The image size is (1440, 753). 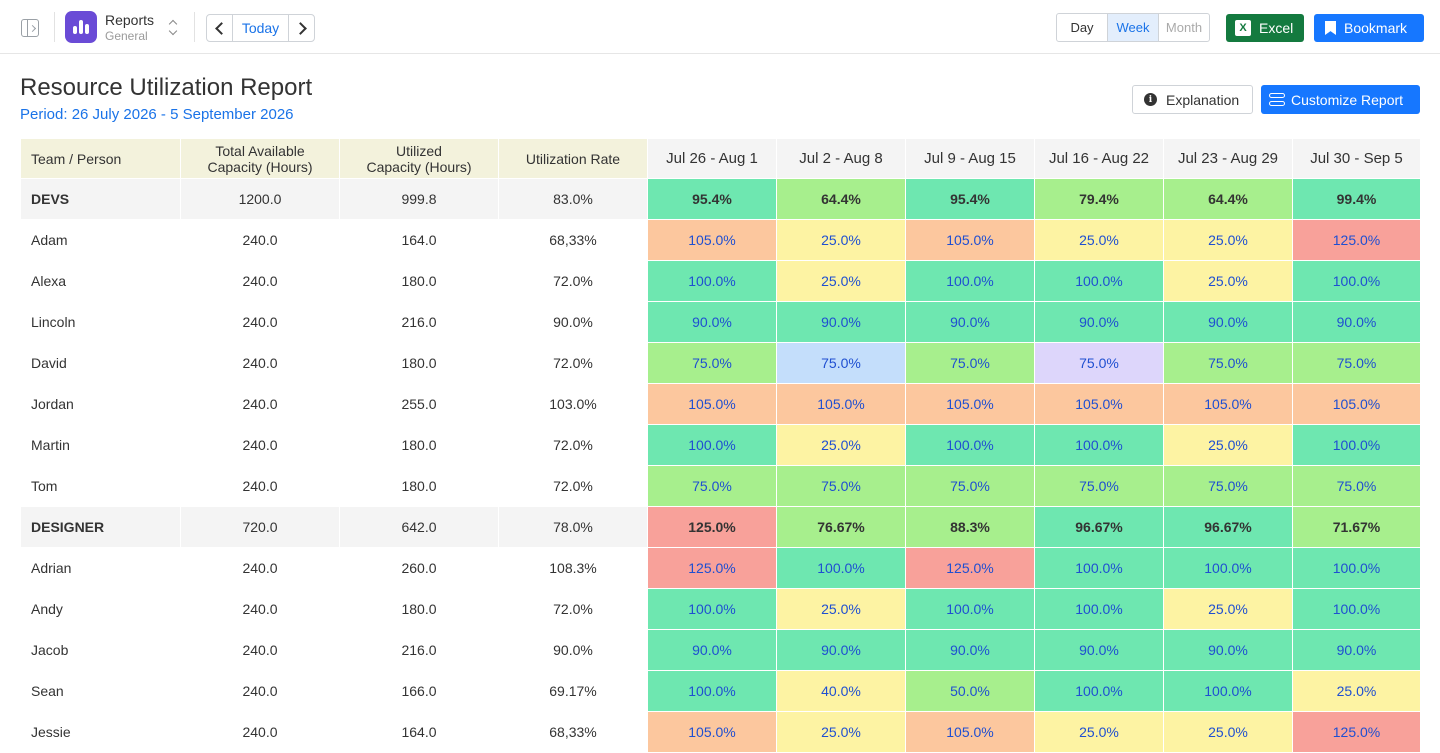 I want to click on person-name: Martin, so click(x=100, y=445).